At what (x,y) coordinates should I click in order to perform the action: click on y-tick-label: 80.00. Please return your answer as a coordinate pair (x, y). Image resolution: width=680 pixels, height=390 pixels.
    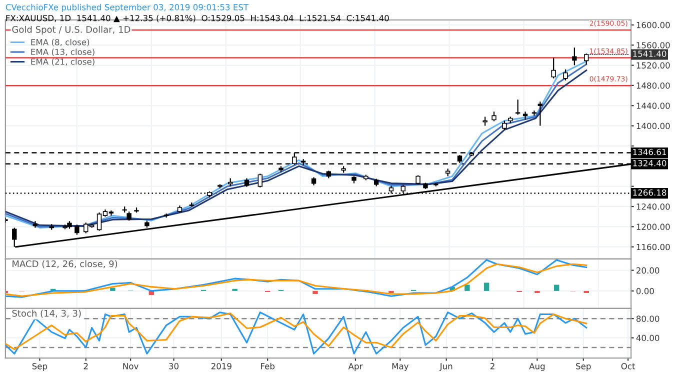
    Looking at the image, I should click on (648, 319).